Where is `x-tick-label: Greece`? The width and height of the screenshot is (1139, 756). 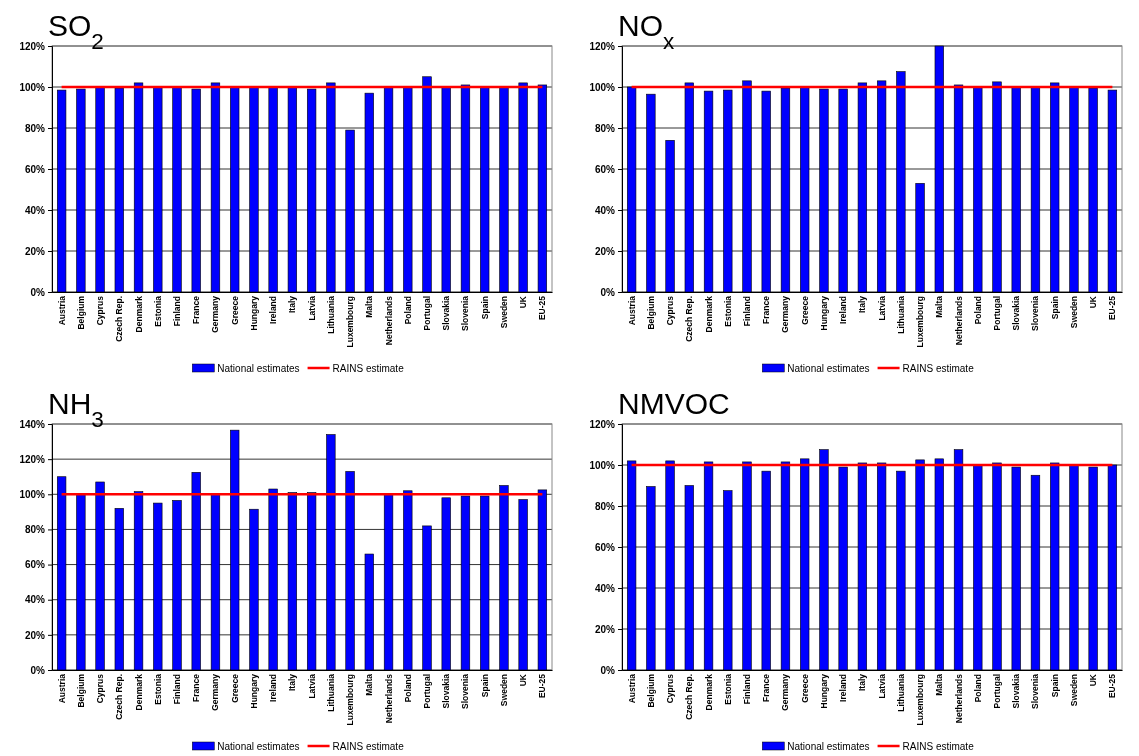 x-tick-label: Greece is located at coordinates (804, 688).